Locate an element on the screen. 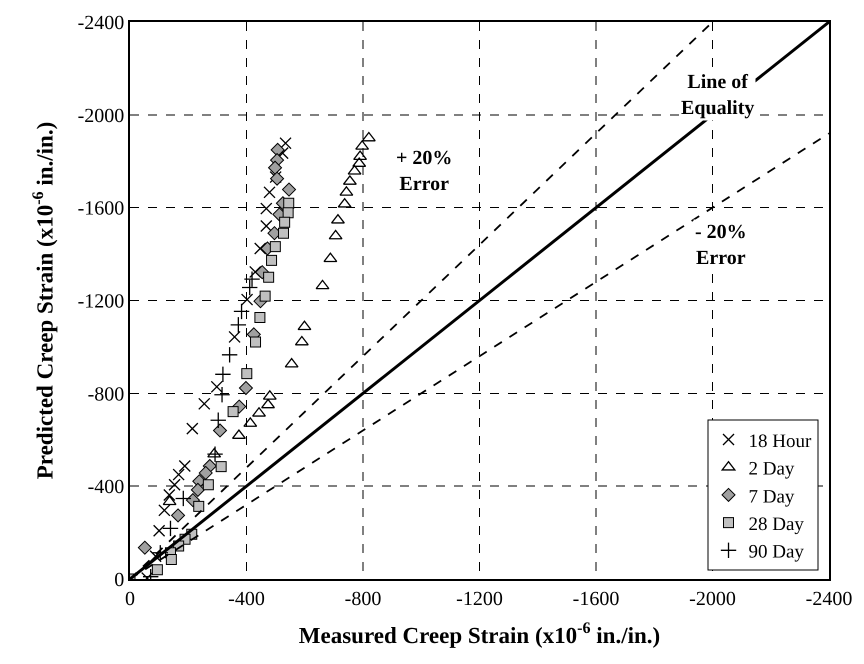 The image size is (864, 664). y-tick-label: -800 is located at coordinates (106, 394).